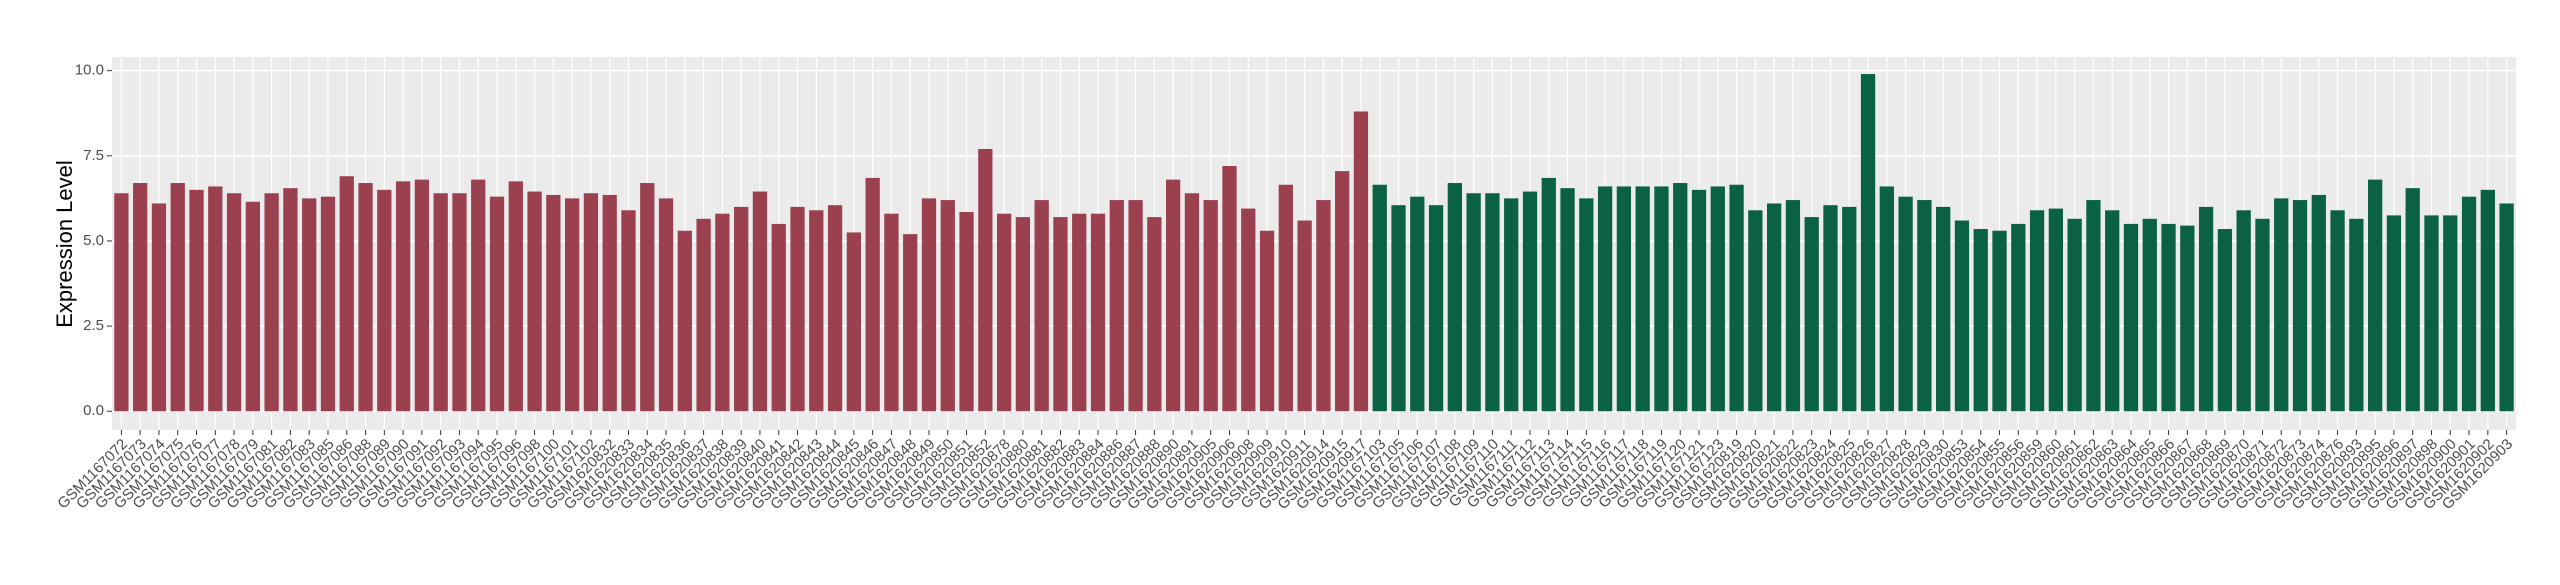  What do you see at coordinates (64, 244) in the screenshot?
I see `y-axis-label: Expression Level` at bounding box center [64, 244].